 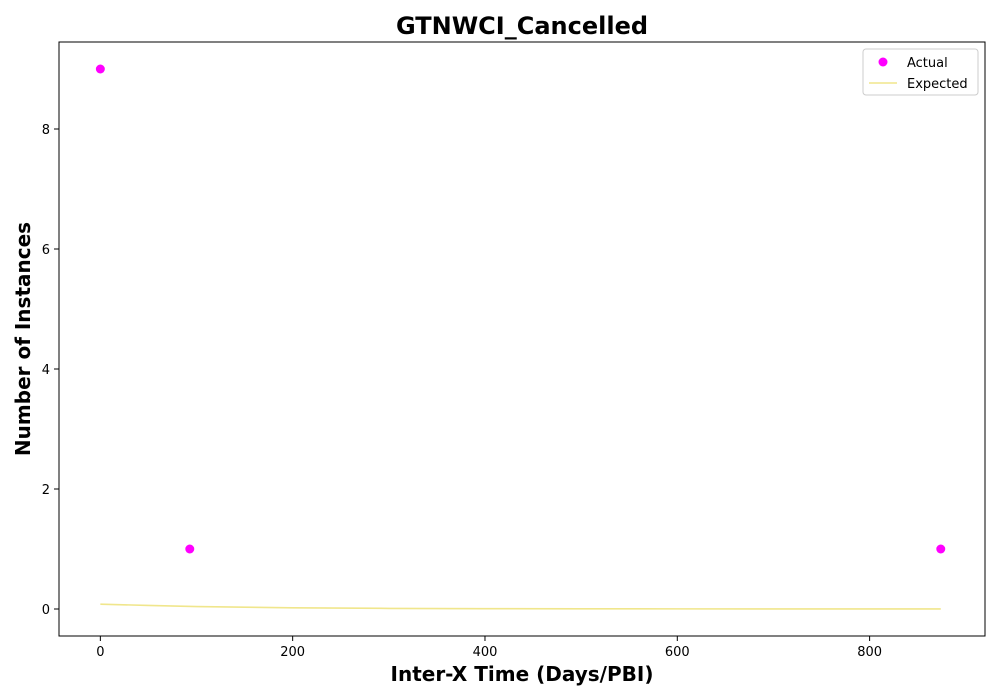 I want to click on y-tick-label: 0, so click(x=46, y=610).